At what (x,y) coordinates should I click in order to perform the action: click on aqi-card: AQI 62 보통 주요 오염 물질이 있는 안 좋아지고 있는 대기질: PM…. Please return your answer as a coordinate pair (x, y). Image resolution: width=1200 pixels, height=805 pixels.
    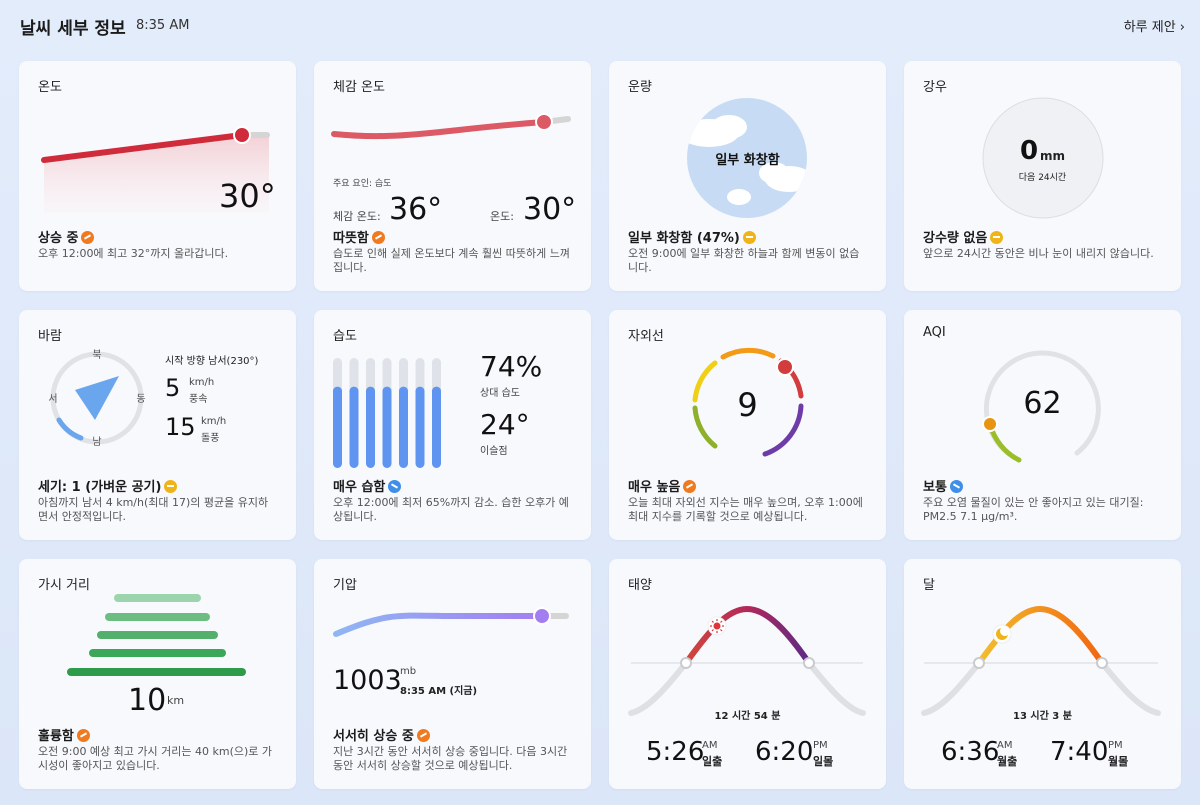
    Looking at the image, I should click on (1042, 425).